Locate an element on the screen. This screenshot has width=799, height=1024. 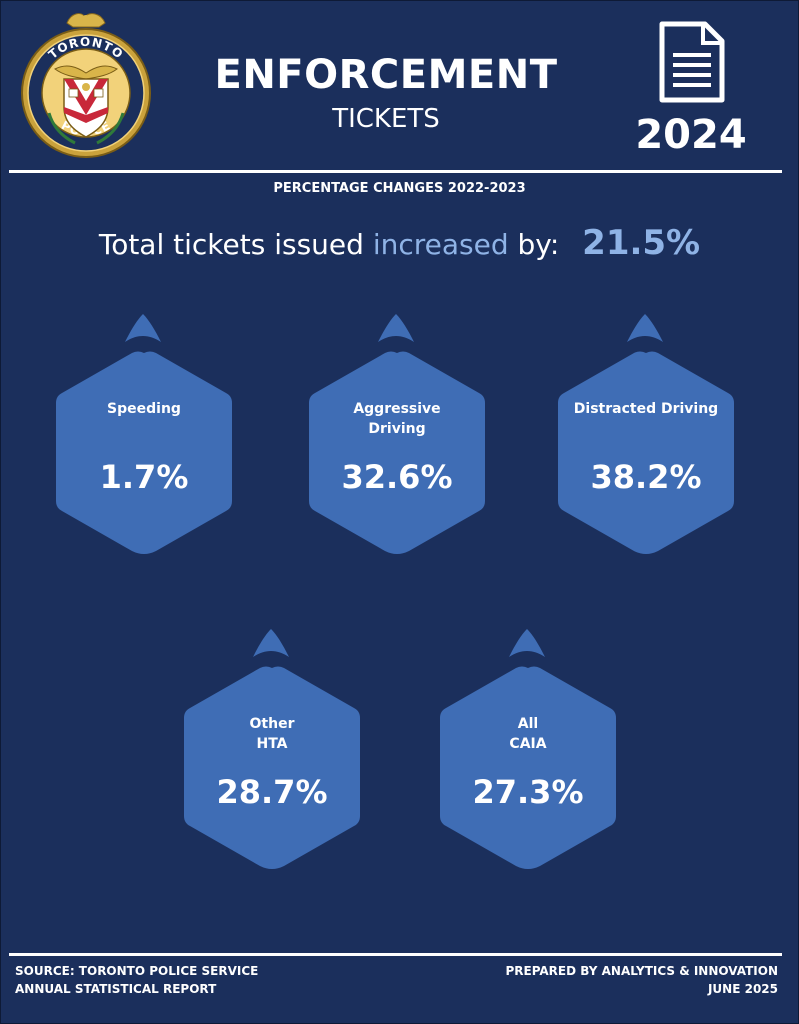
category-label: Aggressive Driving is located at coordinates (397, 419).